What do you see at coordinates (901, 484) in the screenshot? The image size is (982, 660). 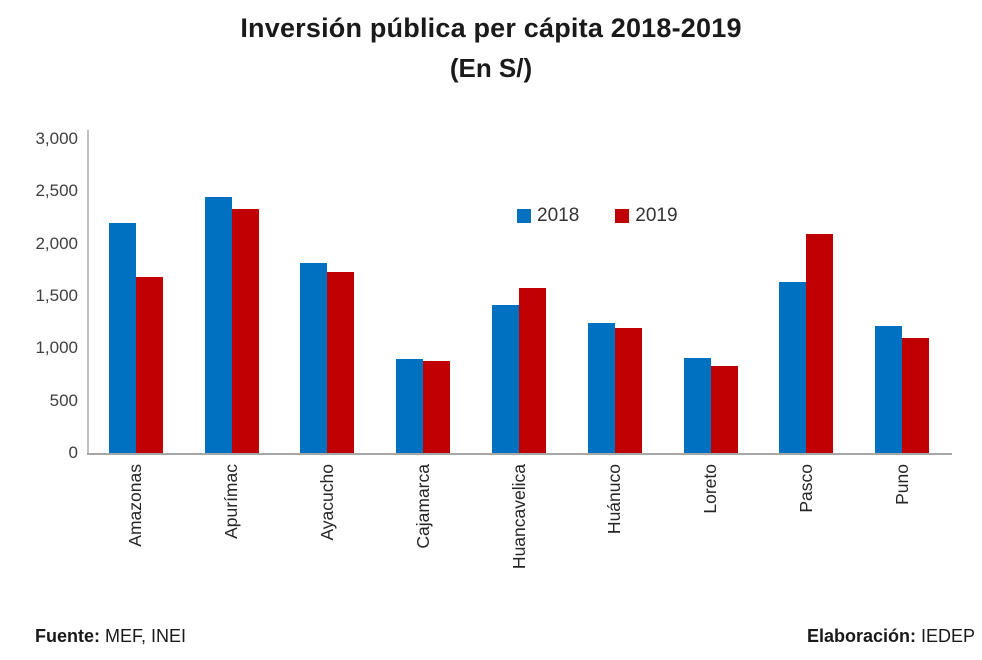 I see `x-category-label-puno: Puno` at bounding box center [901, 484].